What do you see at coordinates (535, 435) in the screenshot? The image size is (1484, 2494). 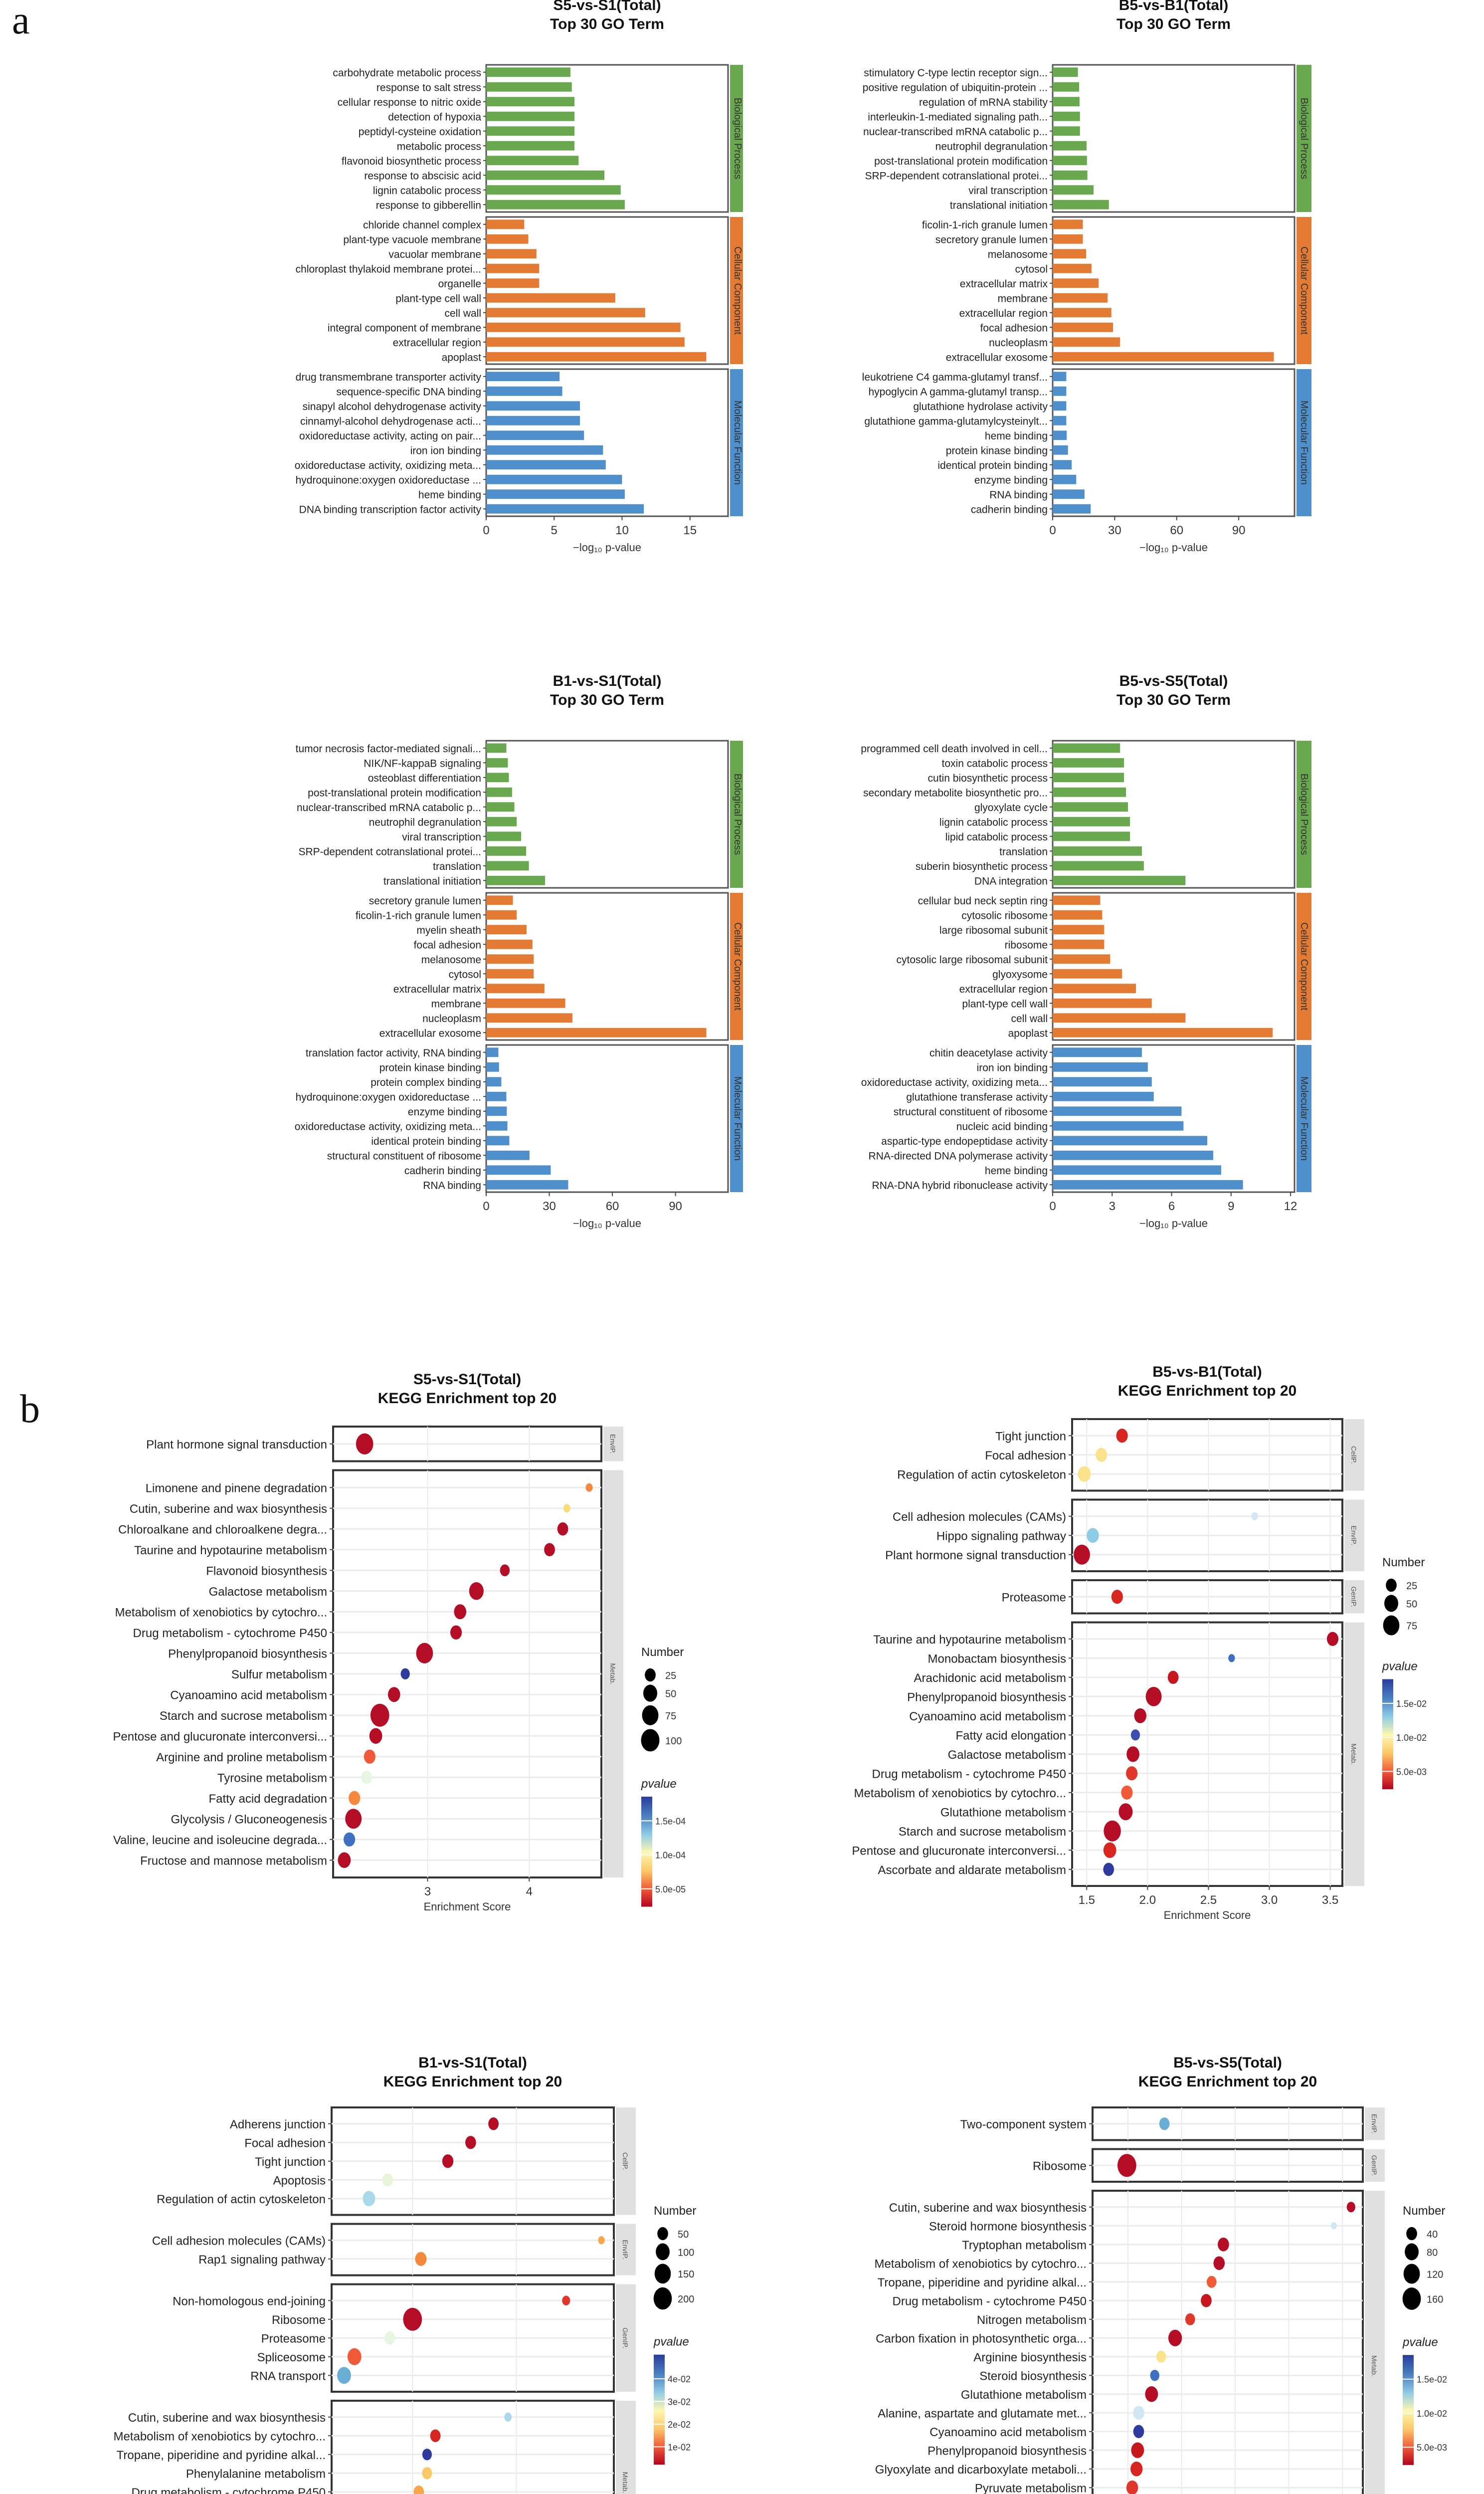 I see `bar-oxidoreductase-activity-acting-on-pair` at bounding box center [535, 435].